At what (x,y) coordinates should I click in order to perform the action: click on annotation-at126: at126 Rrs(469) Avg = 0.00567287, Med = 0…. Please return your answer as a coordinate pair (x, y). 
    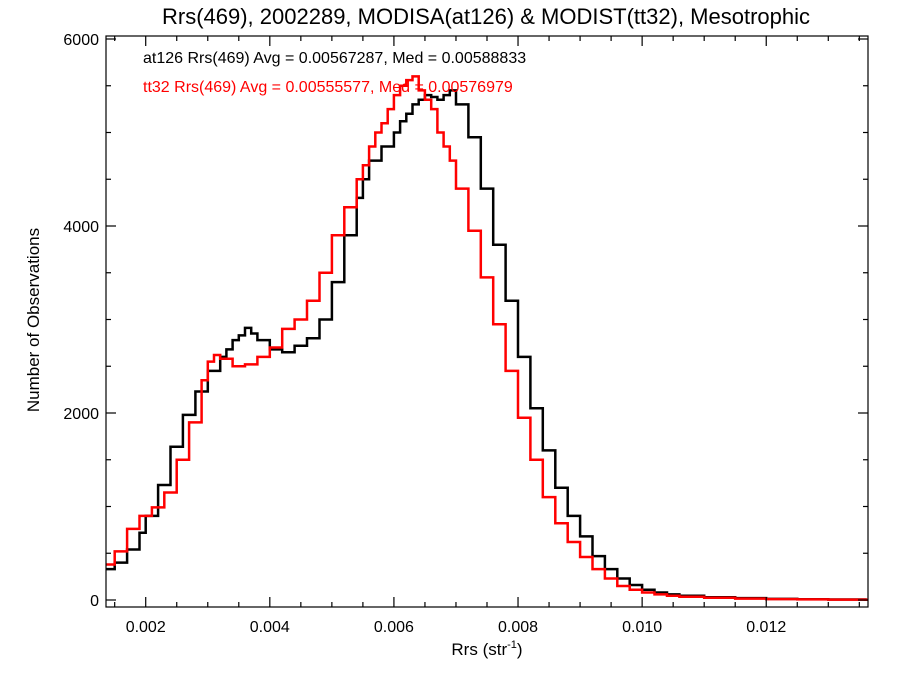
    Looking at the image, I should click on (334, 58).